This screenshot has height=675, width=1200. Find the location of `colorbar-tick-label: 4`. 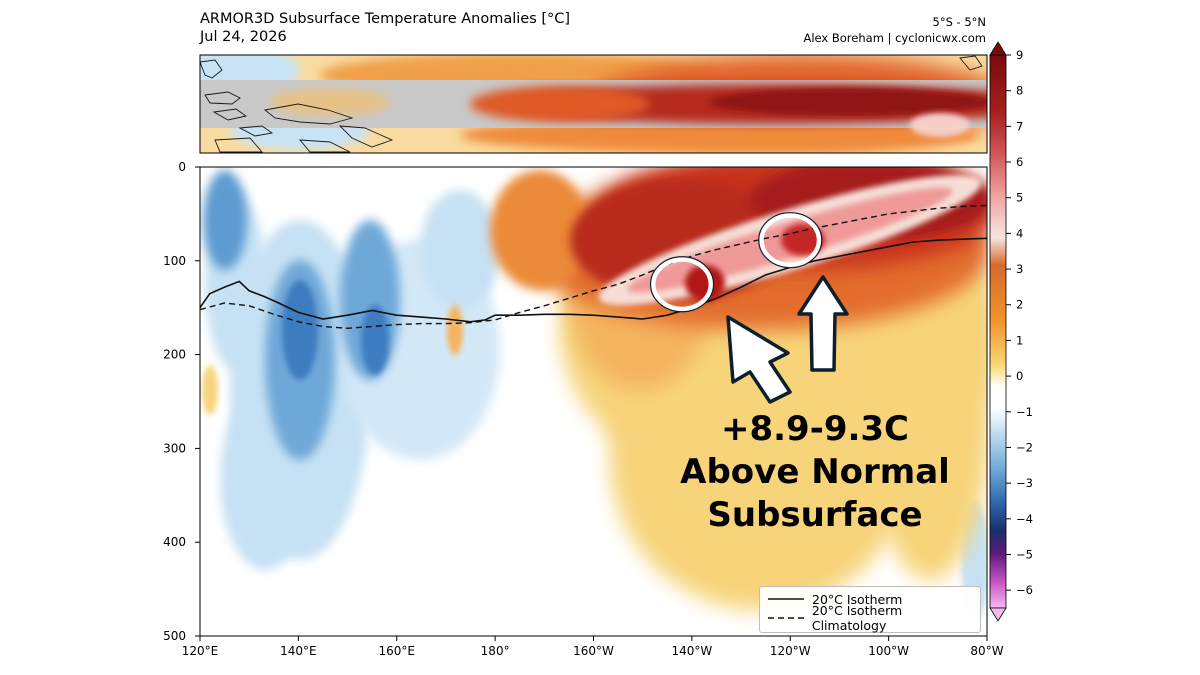

colorbar-tick-label: 4 is located at coordinates (1019, 233).